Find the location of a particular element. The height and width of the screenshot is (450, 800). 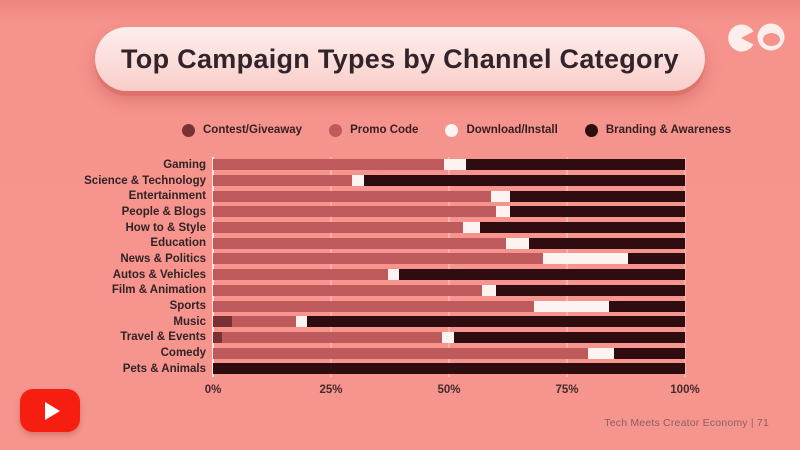

category-label: Travel & Events is located at coordinates (163, 337).